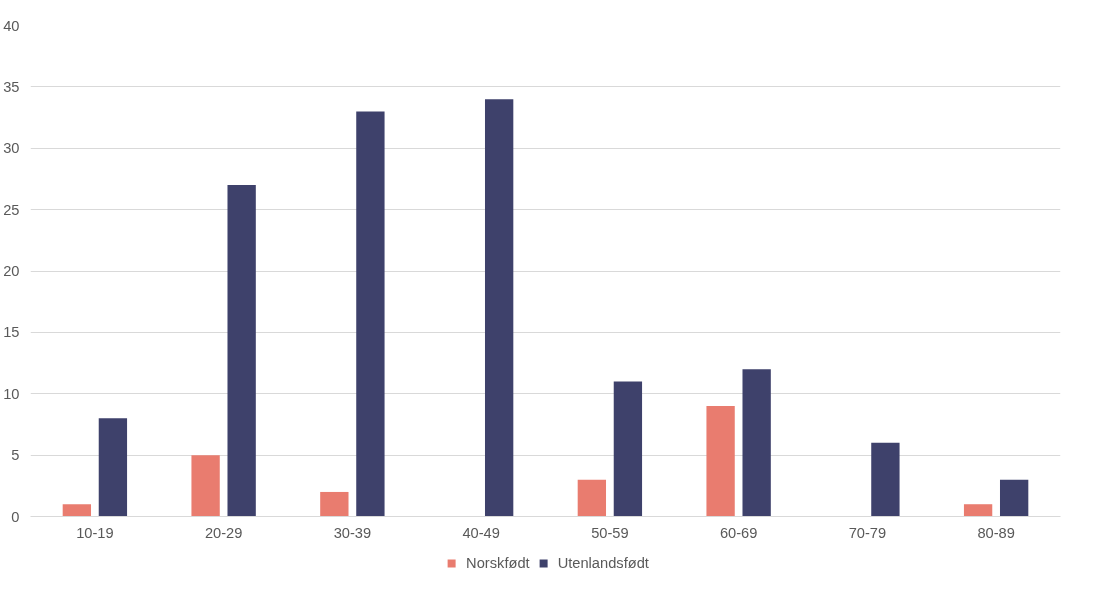  I want to click on x-tick-label: 40-49, so click(481, 532).